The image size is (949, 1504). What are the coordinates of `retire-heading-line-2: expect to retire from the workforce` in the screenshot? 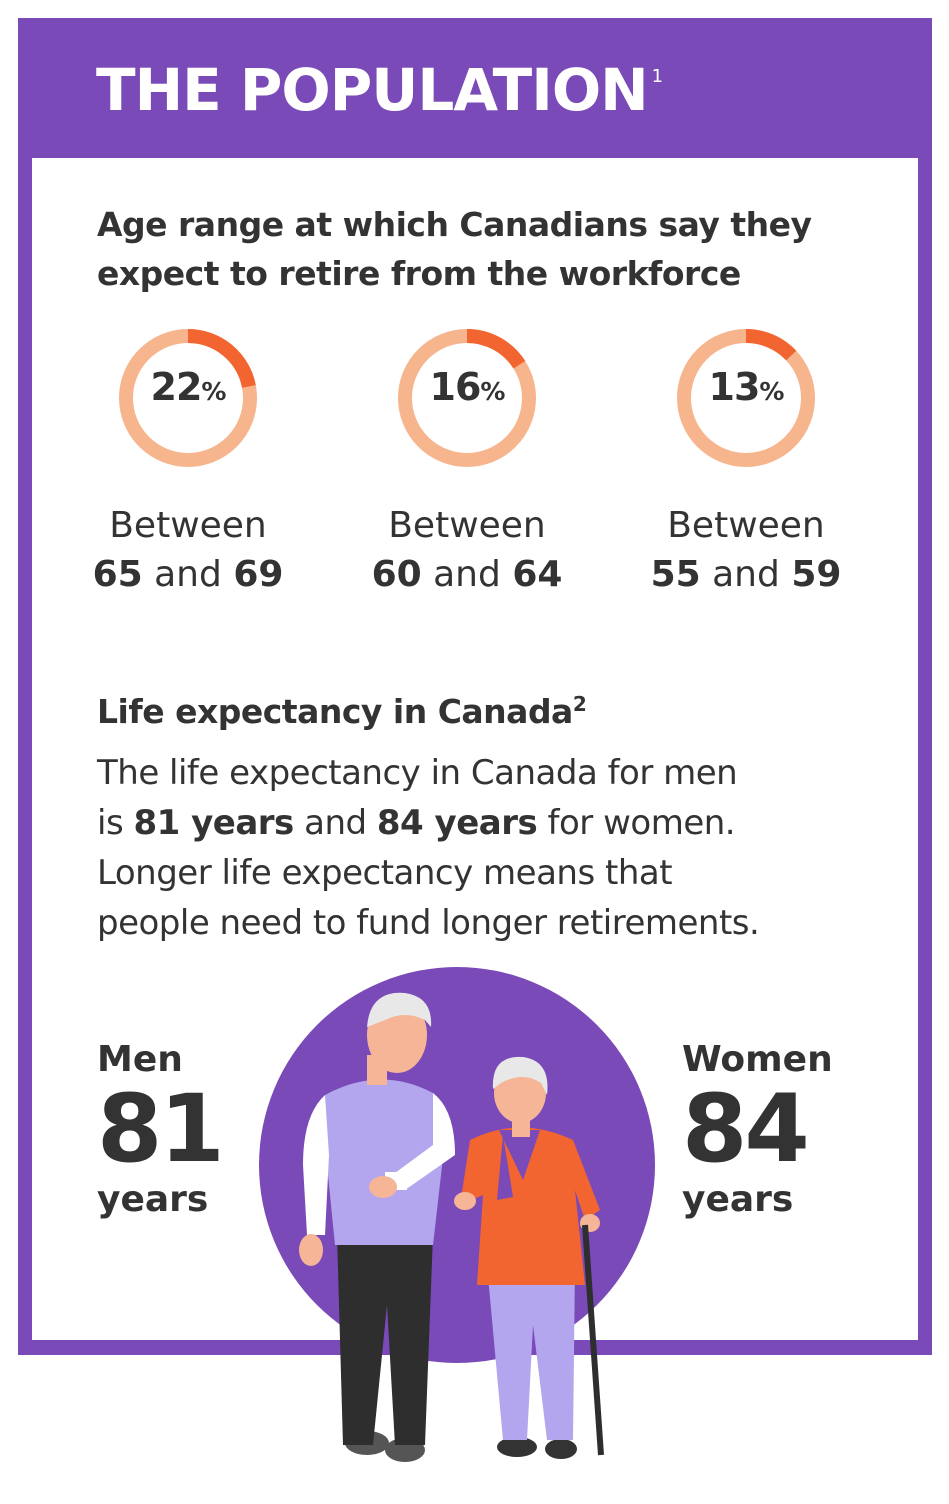 It's located at (419, 273).